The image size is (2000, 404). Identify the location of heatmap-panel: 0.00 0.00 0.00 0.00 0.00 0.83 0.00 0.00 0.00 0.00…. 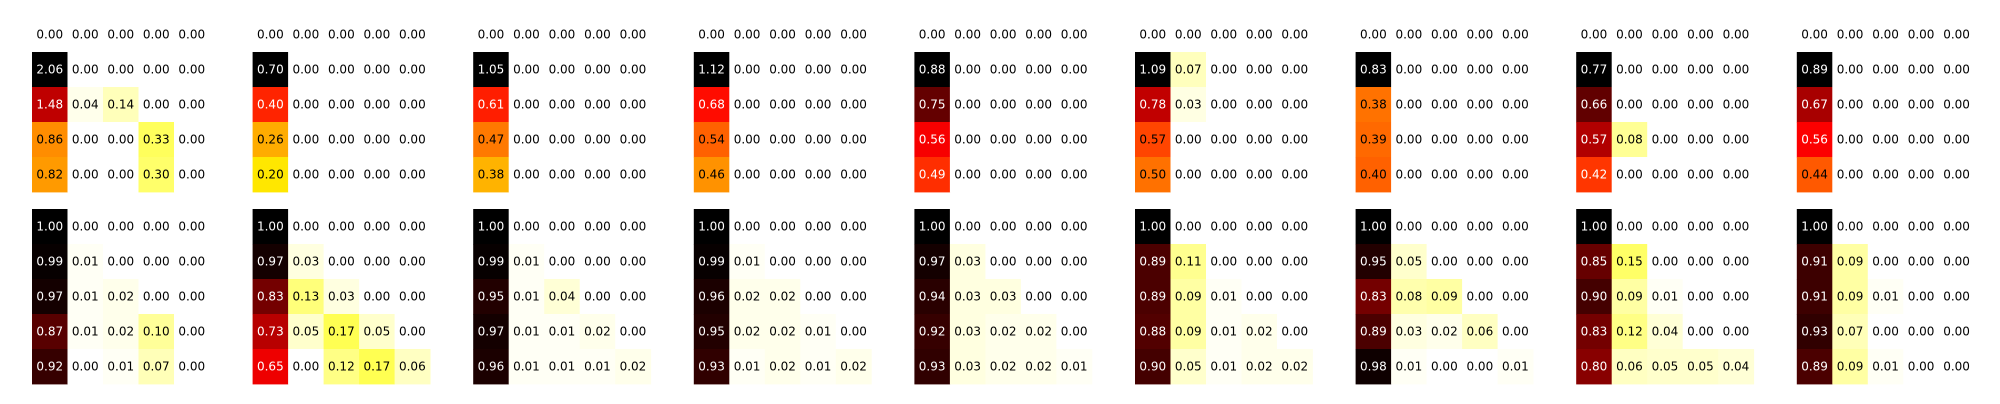
(1444, 105).